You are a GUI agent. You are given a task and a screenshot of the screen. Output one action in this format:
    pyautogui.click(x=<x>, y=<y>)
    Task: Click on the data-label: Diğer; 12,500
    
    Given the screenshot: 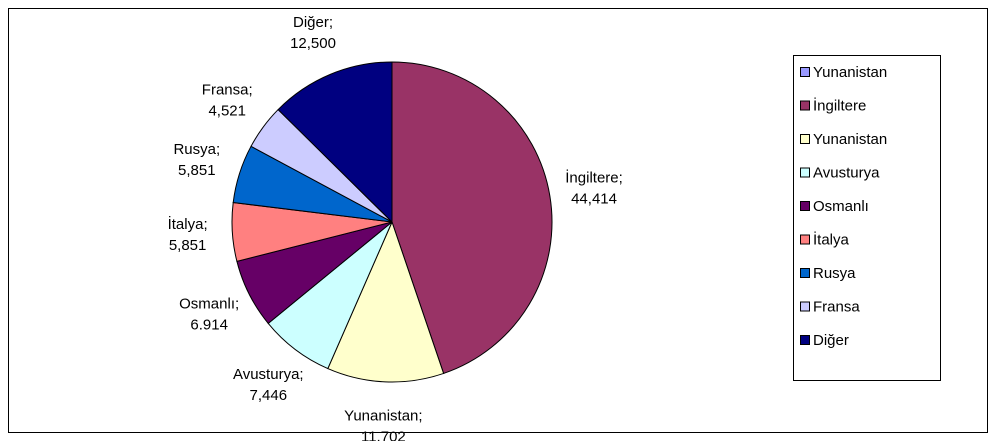 What is the action you would take?
    pyautogui.click(x=313, y=33)
    